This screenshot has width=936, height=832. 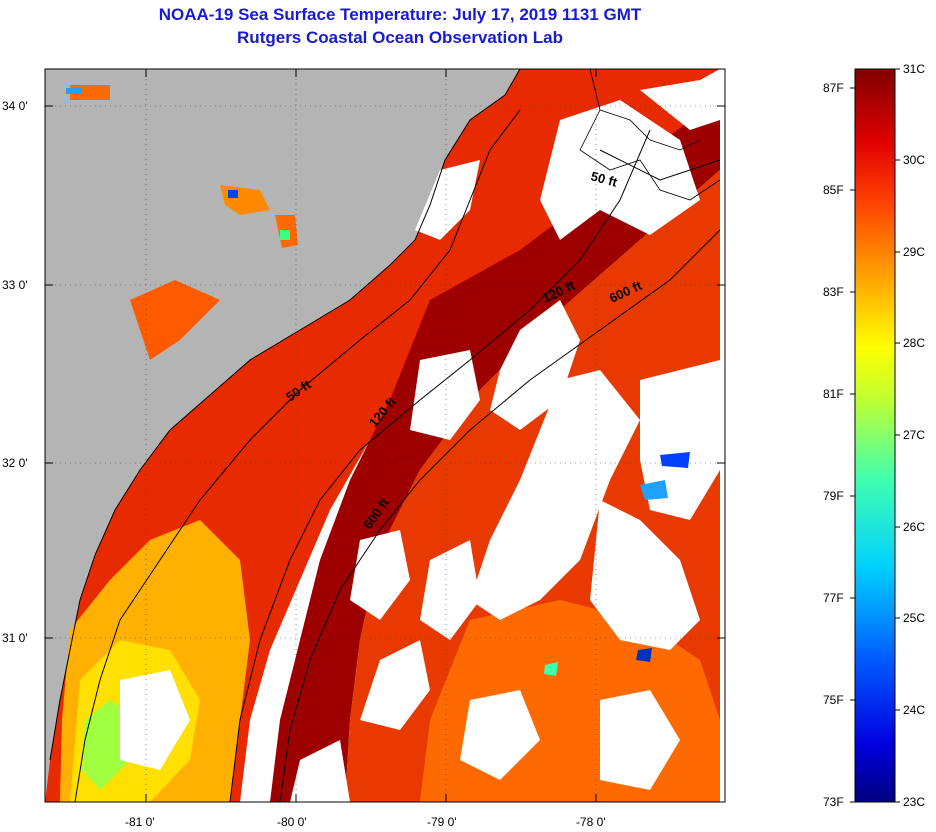 What do you see at coordinates (833, 292) in the screenshot?
I see `colorbar-label-f: 83F` at bounding box center [833, 292].